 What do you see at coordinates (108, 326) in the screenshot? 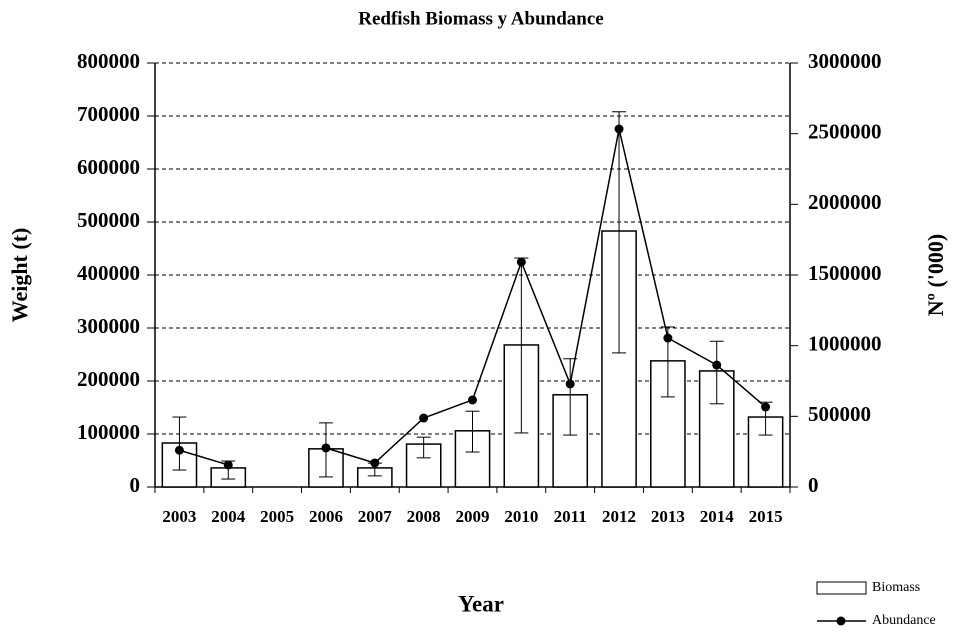
I see `y-tick-label: 300000` at bounding box center [108, 326].